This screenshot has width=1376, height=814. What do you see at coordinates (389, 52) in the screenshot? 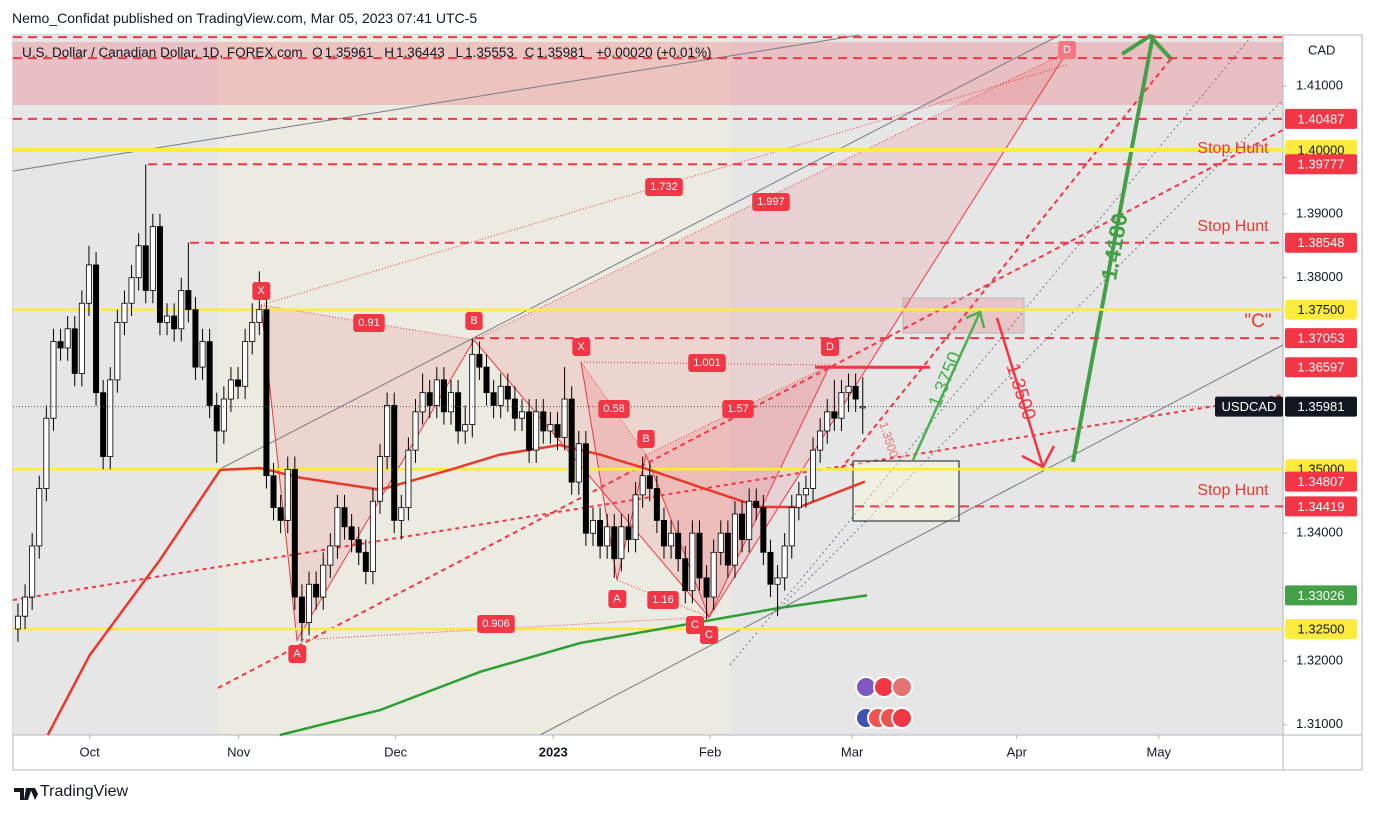
I see `ohlc-letter: H` at bounding box center [389, 52].